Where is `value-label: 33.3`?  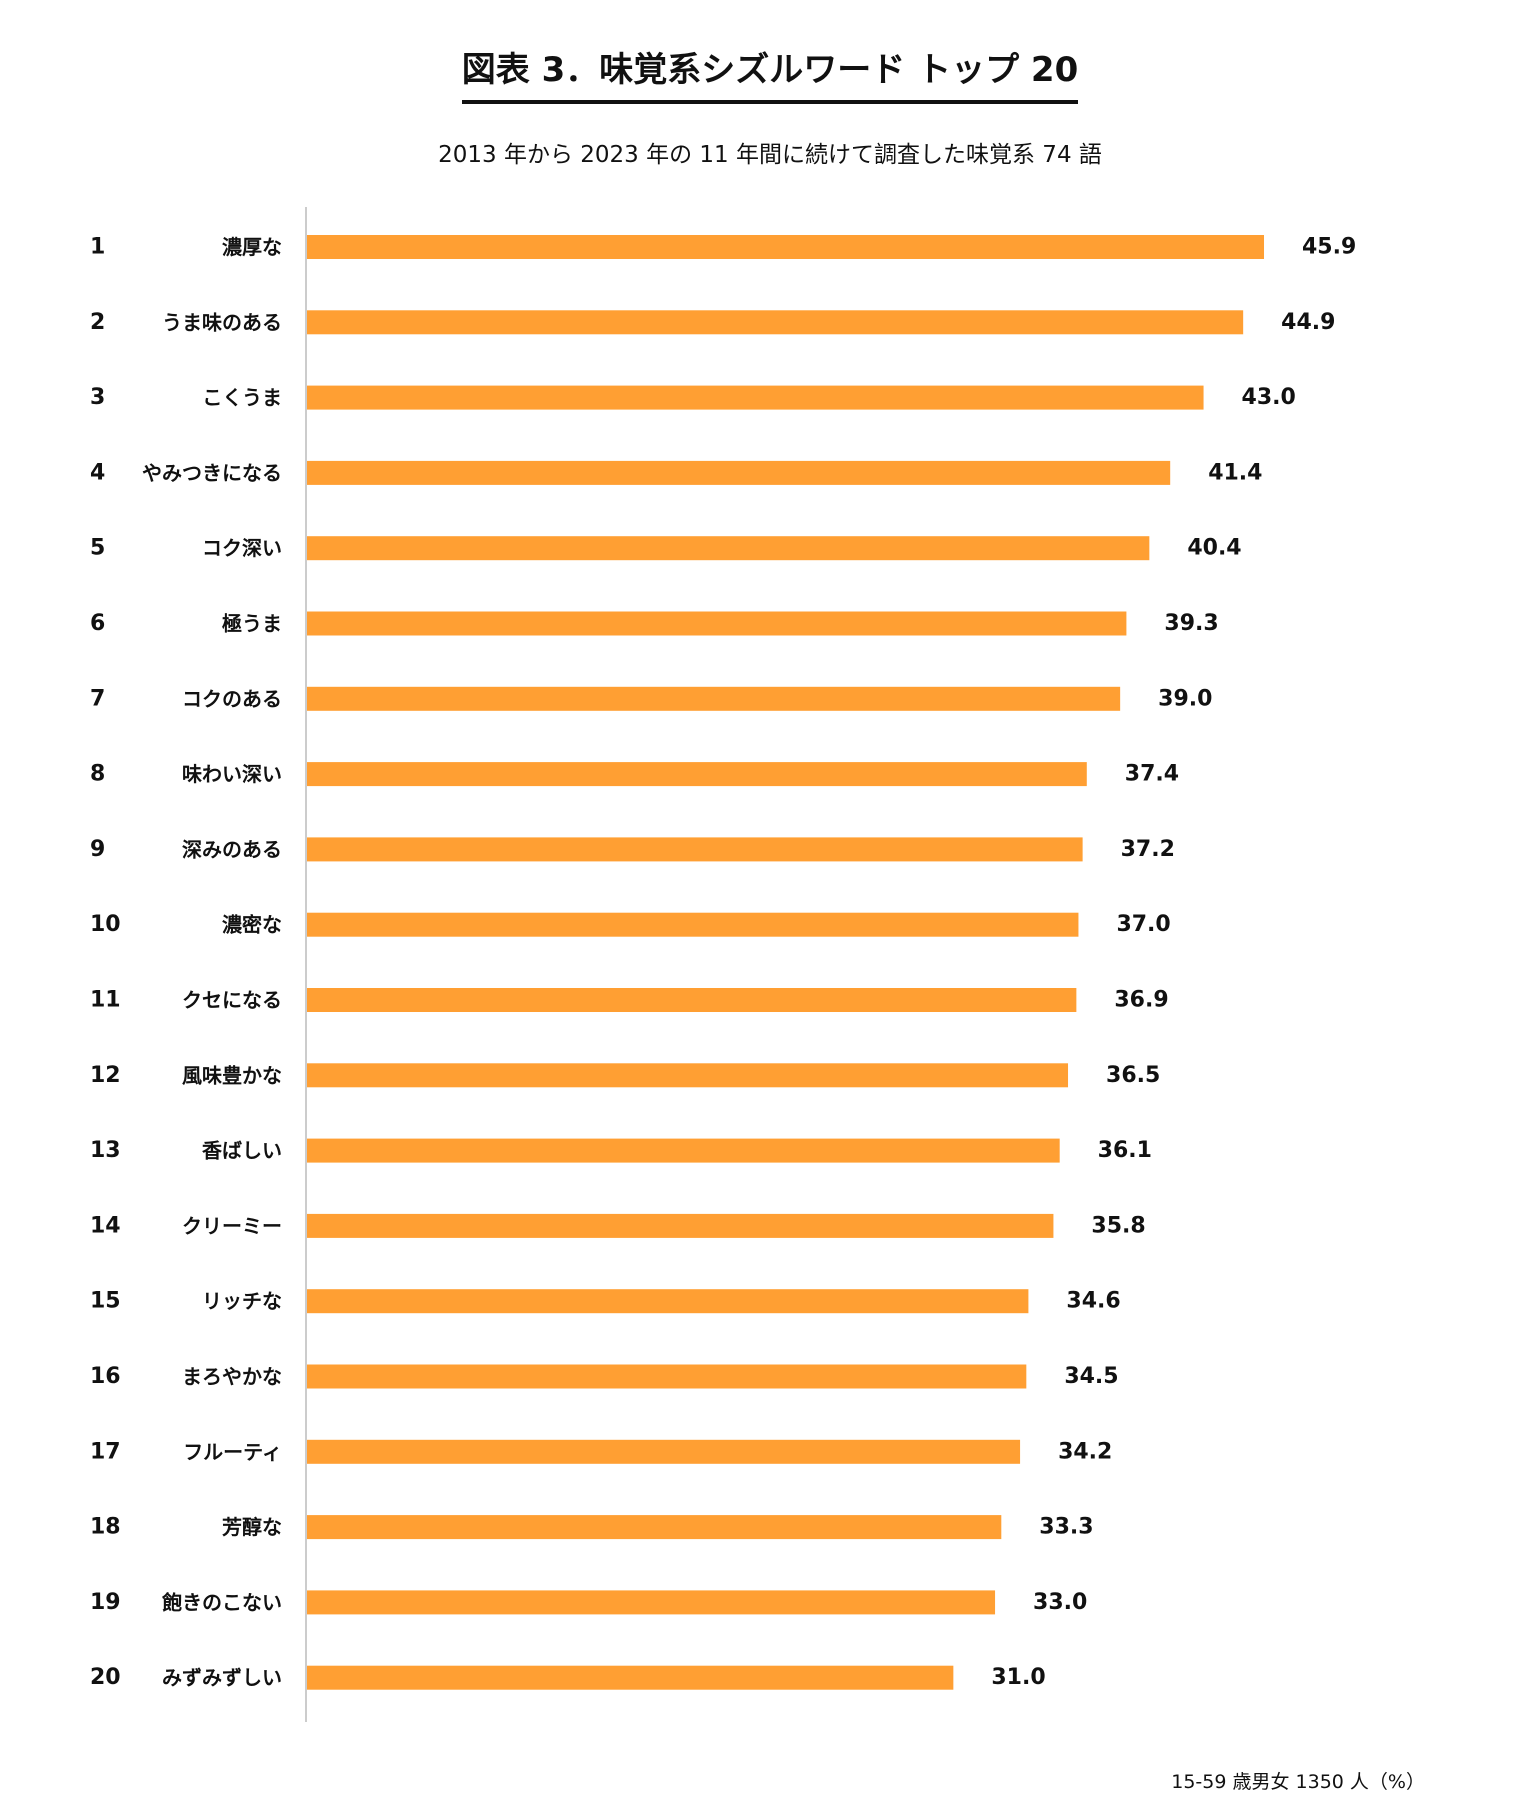 value-label: 33.3 is located at coordinates (1066, 1527).